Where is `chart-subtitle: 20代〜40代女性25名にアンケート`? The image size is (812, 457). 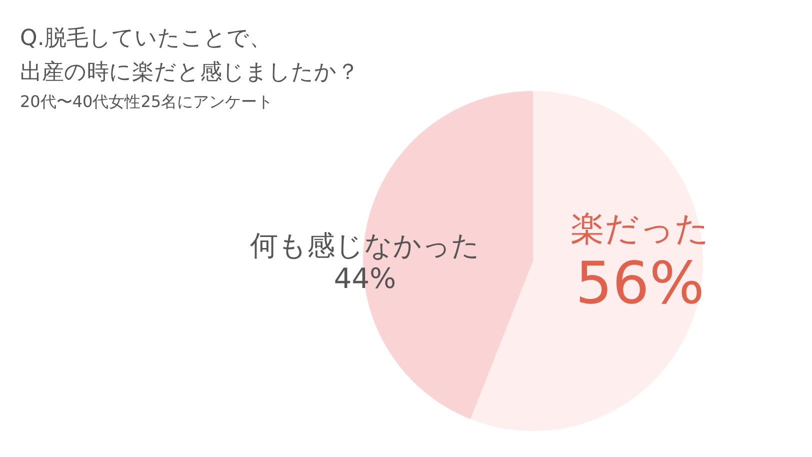
chart-subtitle: 20代〜40代女性25名にアンケート is located at coordinates (147, 101).